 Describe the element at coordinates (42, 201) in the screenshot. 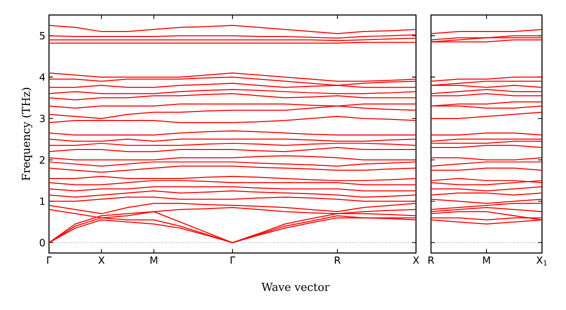

I see `y-tick-label: 1` at that location.